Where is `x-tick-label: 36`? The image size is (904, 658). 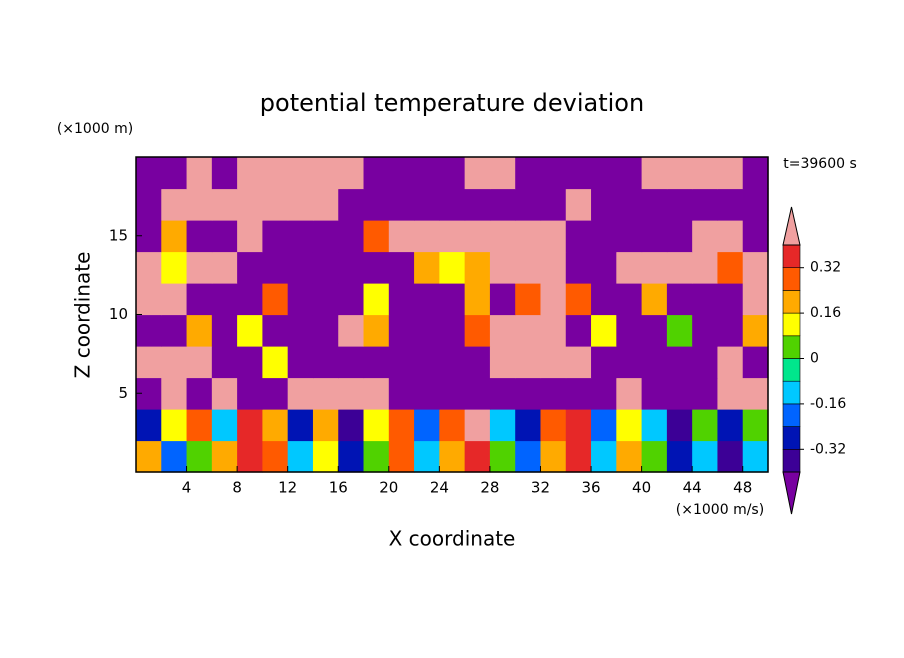
x-tick-label: 36 is located at coordinates (590, 488).